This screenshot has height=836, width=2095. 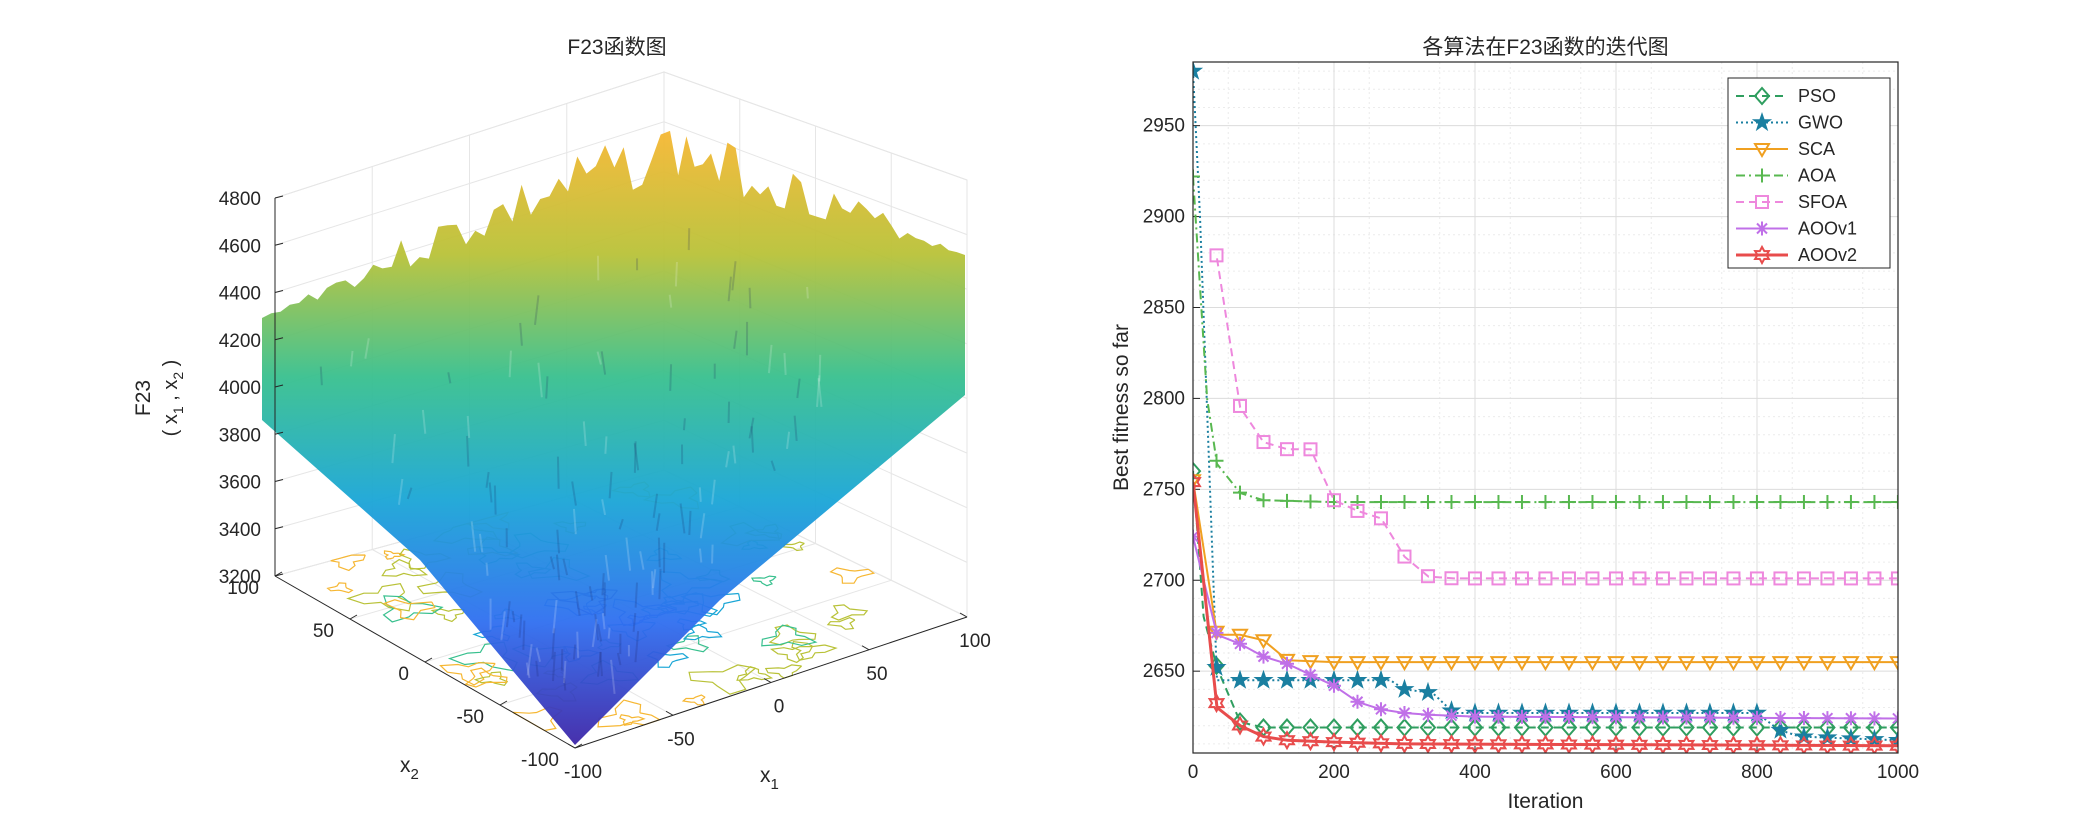 What do you see at coordinates (1616, 772) in the screenshot?
I see `x-tick-label: 600` at bounding box center [1616, 772].